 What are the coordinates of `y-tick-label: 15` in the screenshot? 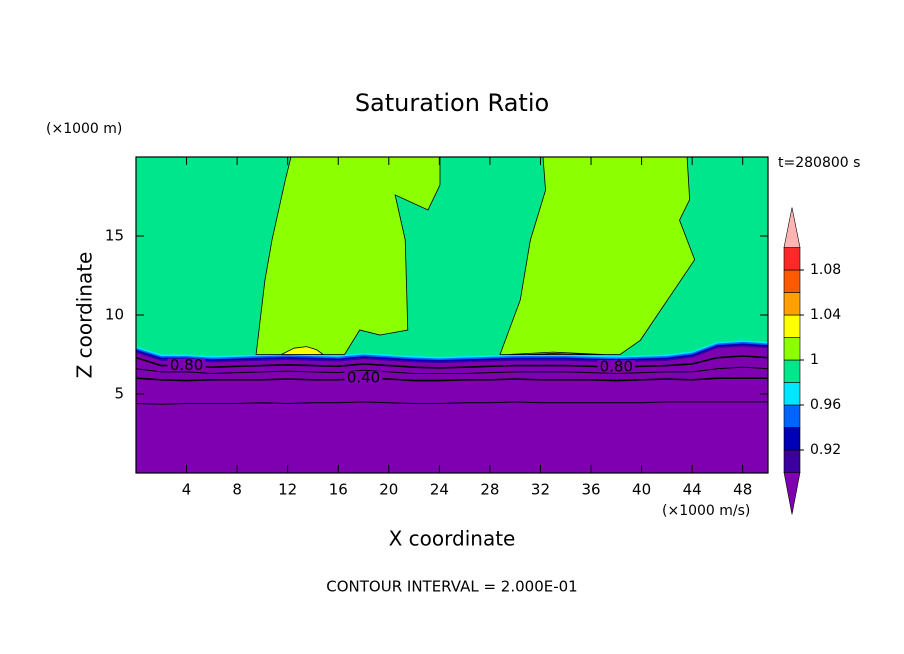 It's located at (114, 236).